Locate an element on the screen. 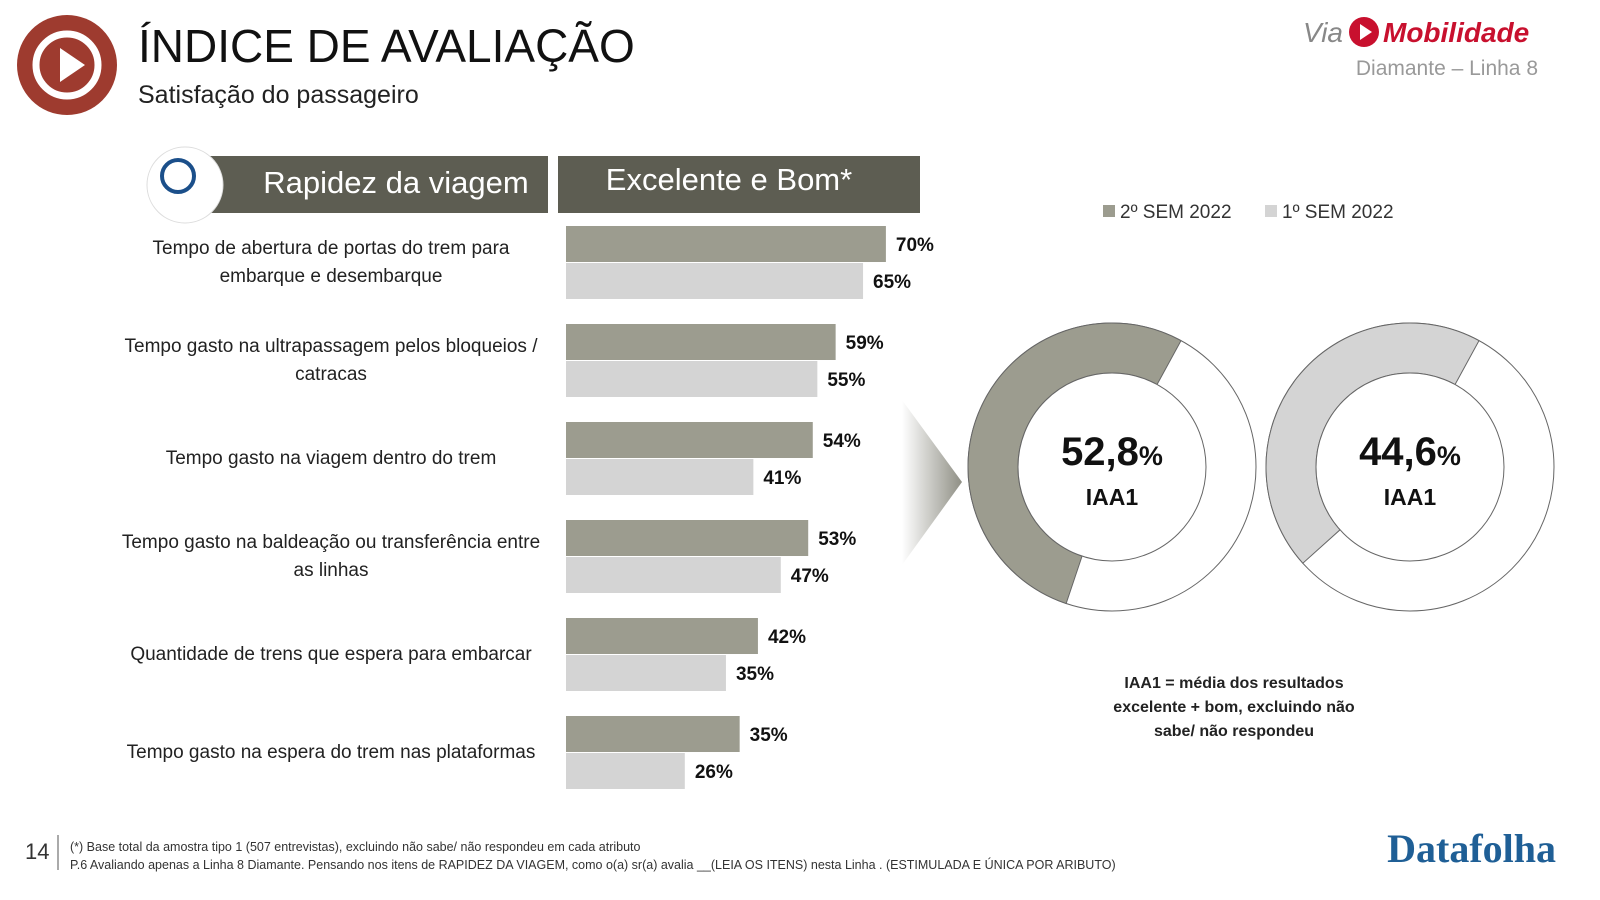 The height and width of the screenshot is (900, 1600). arrow is located at coordinates (932, 482).